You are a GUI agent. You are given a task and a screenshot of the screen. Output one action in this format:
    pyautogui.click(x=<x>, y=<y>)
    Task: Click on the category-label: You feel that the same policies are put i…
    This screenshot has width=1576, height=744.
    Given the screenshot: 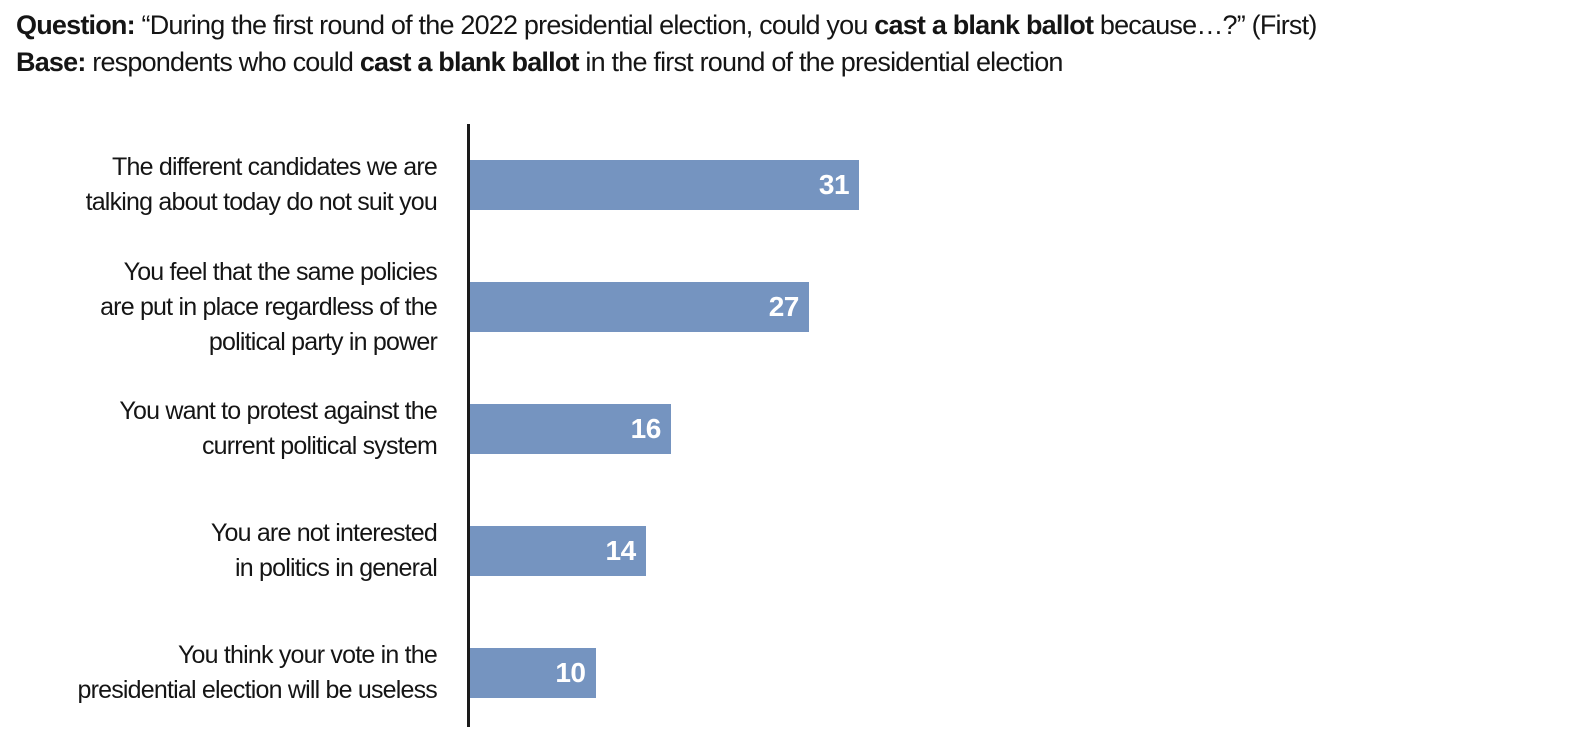 What is the action you would take?
    pyautogui.click(x=269, y=306)
    